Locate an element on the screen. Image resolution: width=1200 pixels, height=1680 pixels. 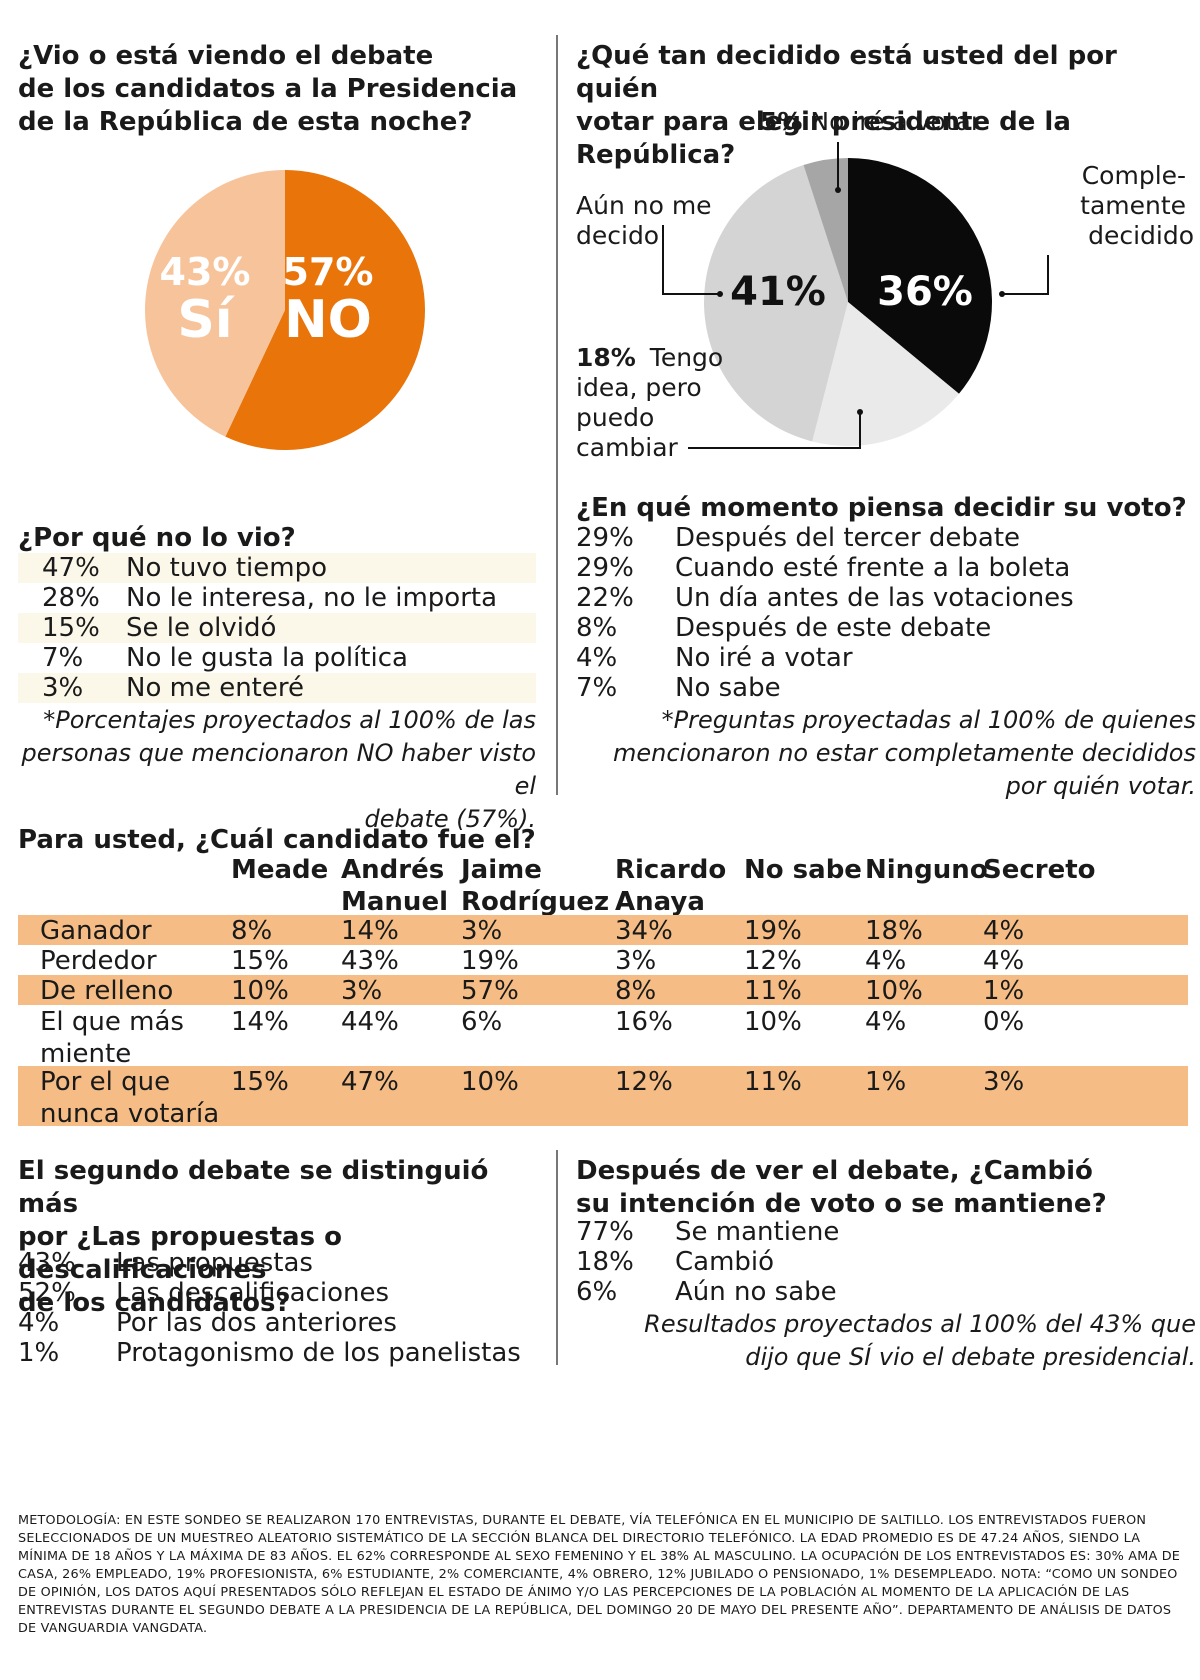
table-cell: 8% is located at coordinates (252, 931).